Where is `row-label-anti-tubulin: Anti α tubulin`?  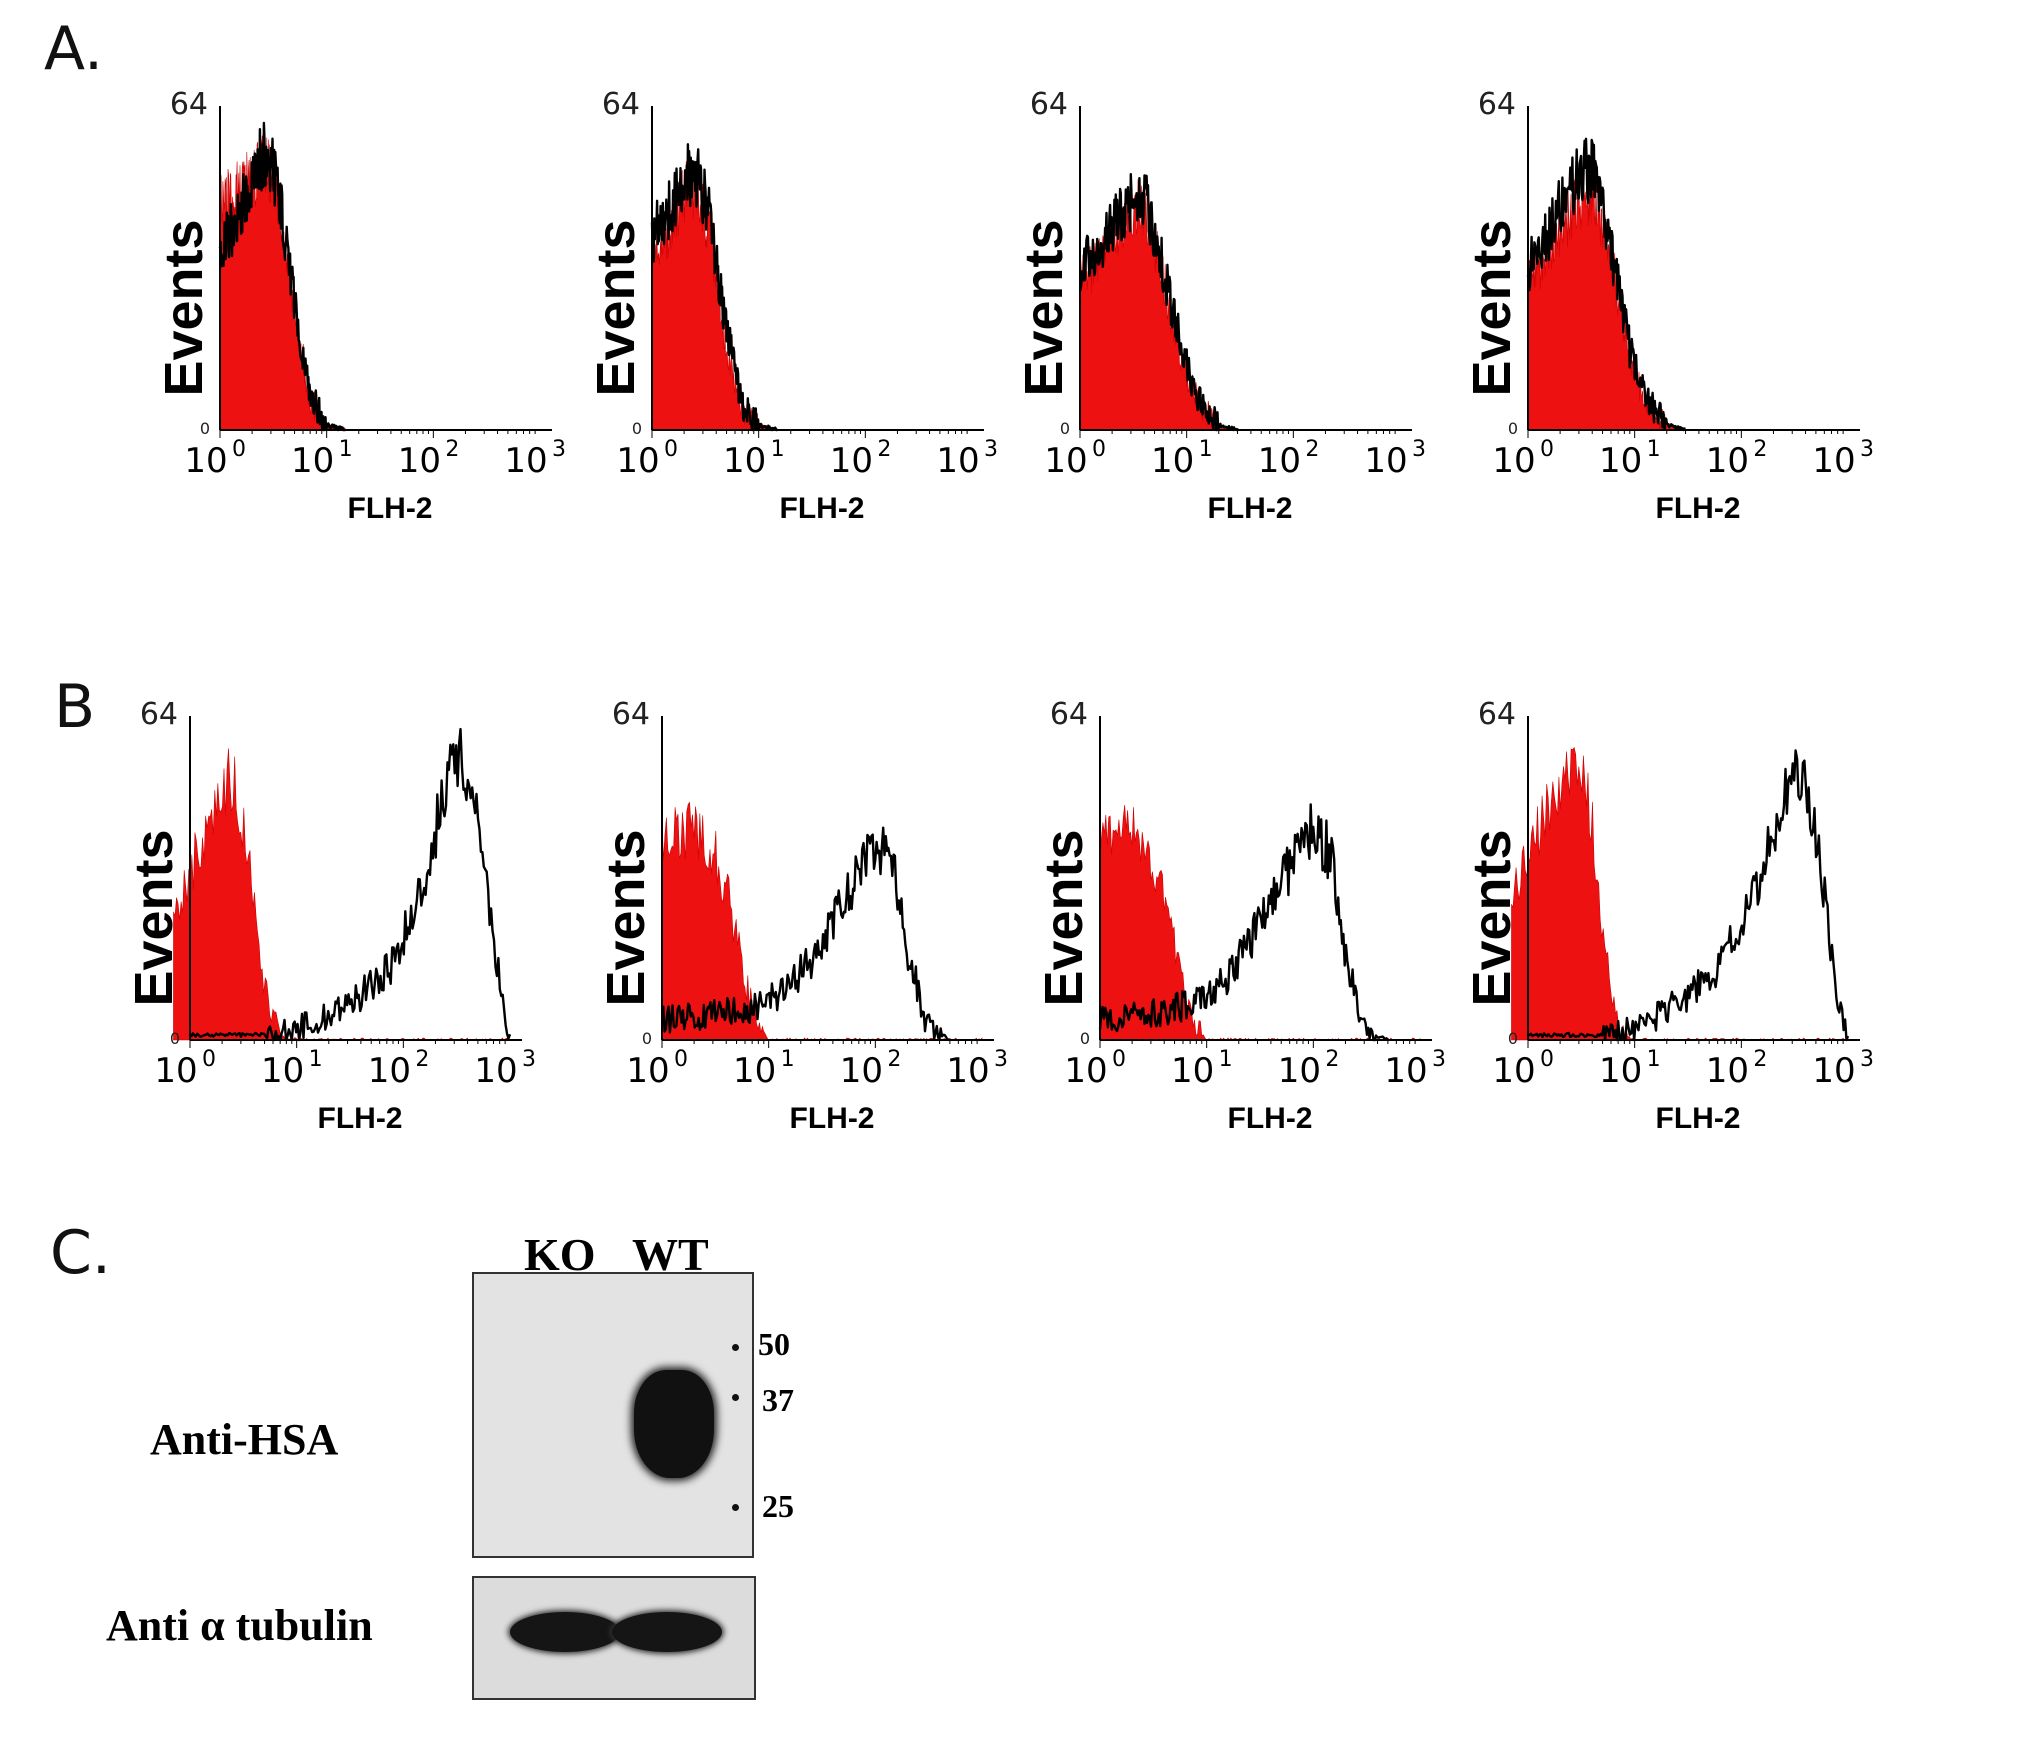 row-label-anti-tubulin: Anti α tubulin is located at coordinates (239, 1625).